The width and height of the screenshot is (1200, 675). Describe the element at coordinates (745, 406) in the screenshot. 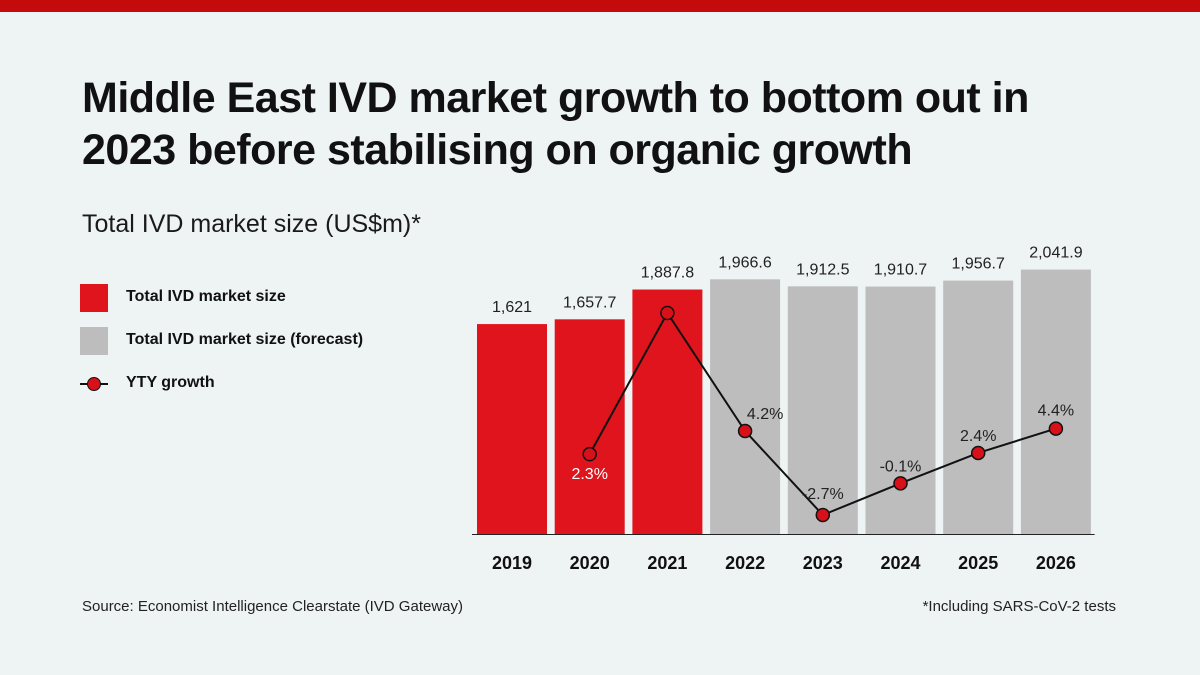

I see `bar-2022` at that location.